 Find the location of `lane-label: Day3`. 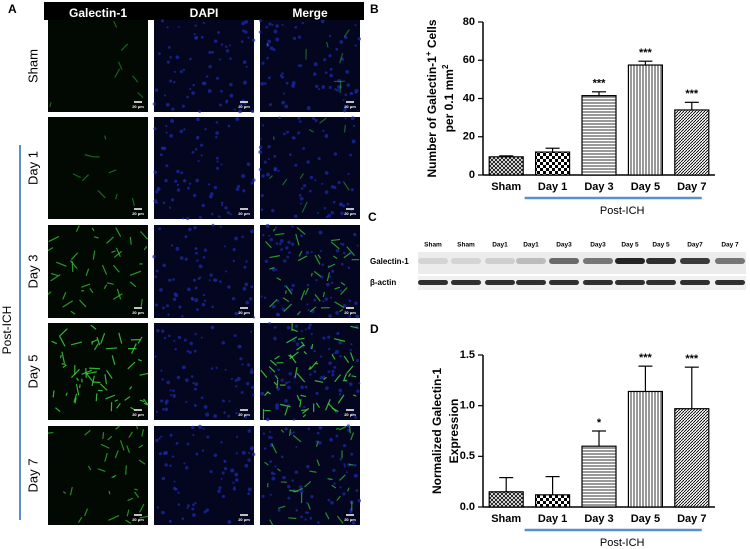

lane-label: Day3 is located at coordinates (598, 245).